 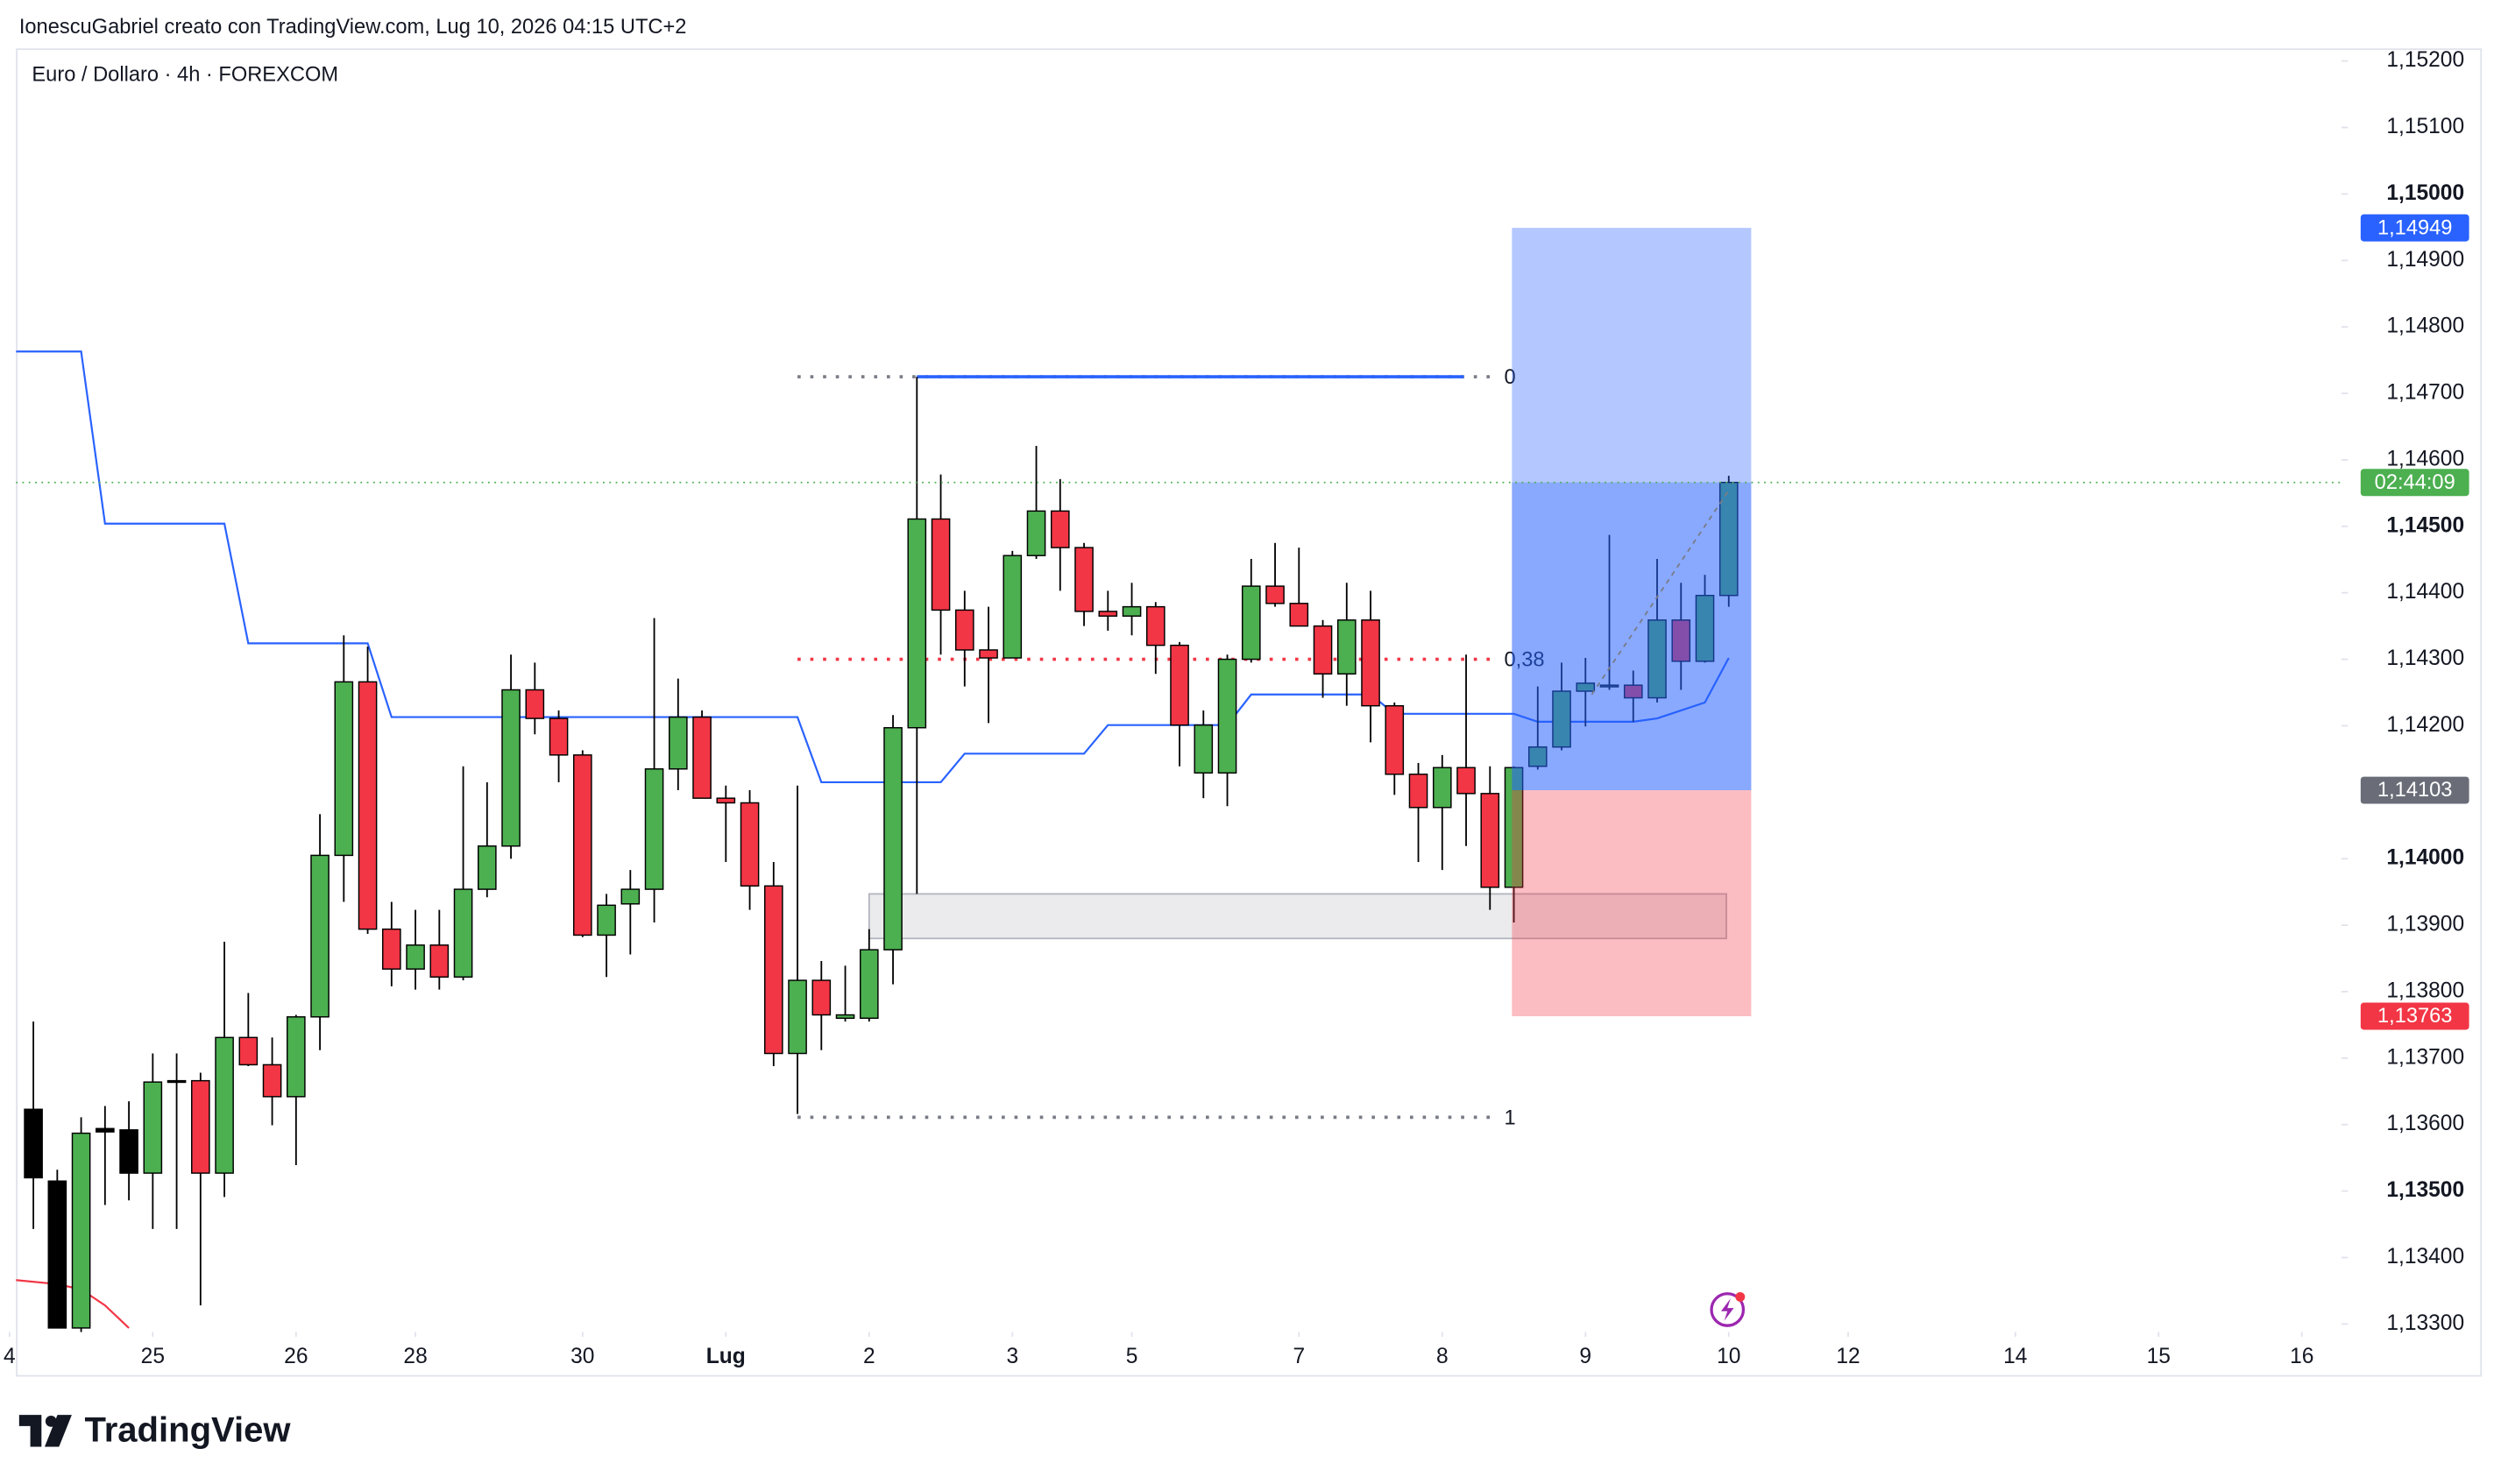 What do you see at coordinates (2425, 1057) in the screenshot?
I see `y-tick-label: 1,13700` at bounding box center [2425, 1057].